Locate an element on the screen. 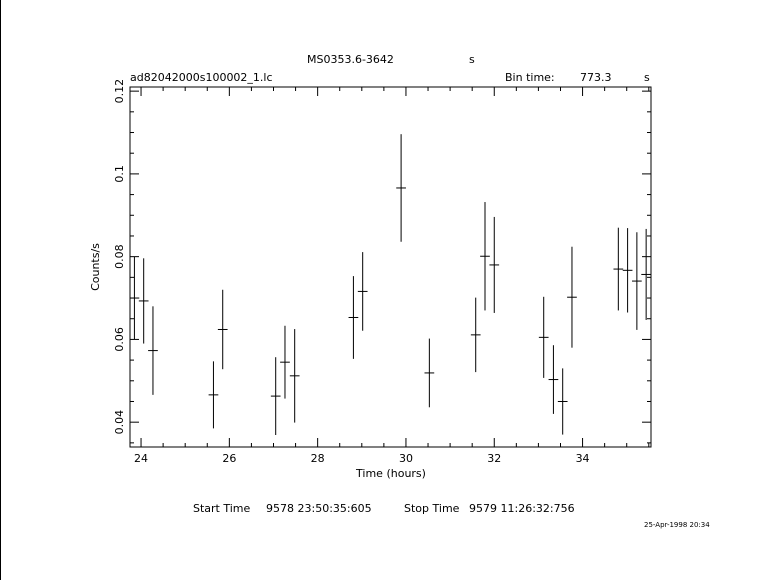  x-tick-label: 32 is located at coordinates (494, 458).